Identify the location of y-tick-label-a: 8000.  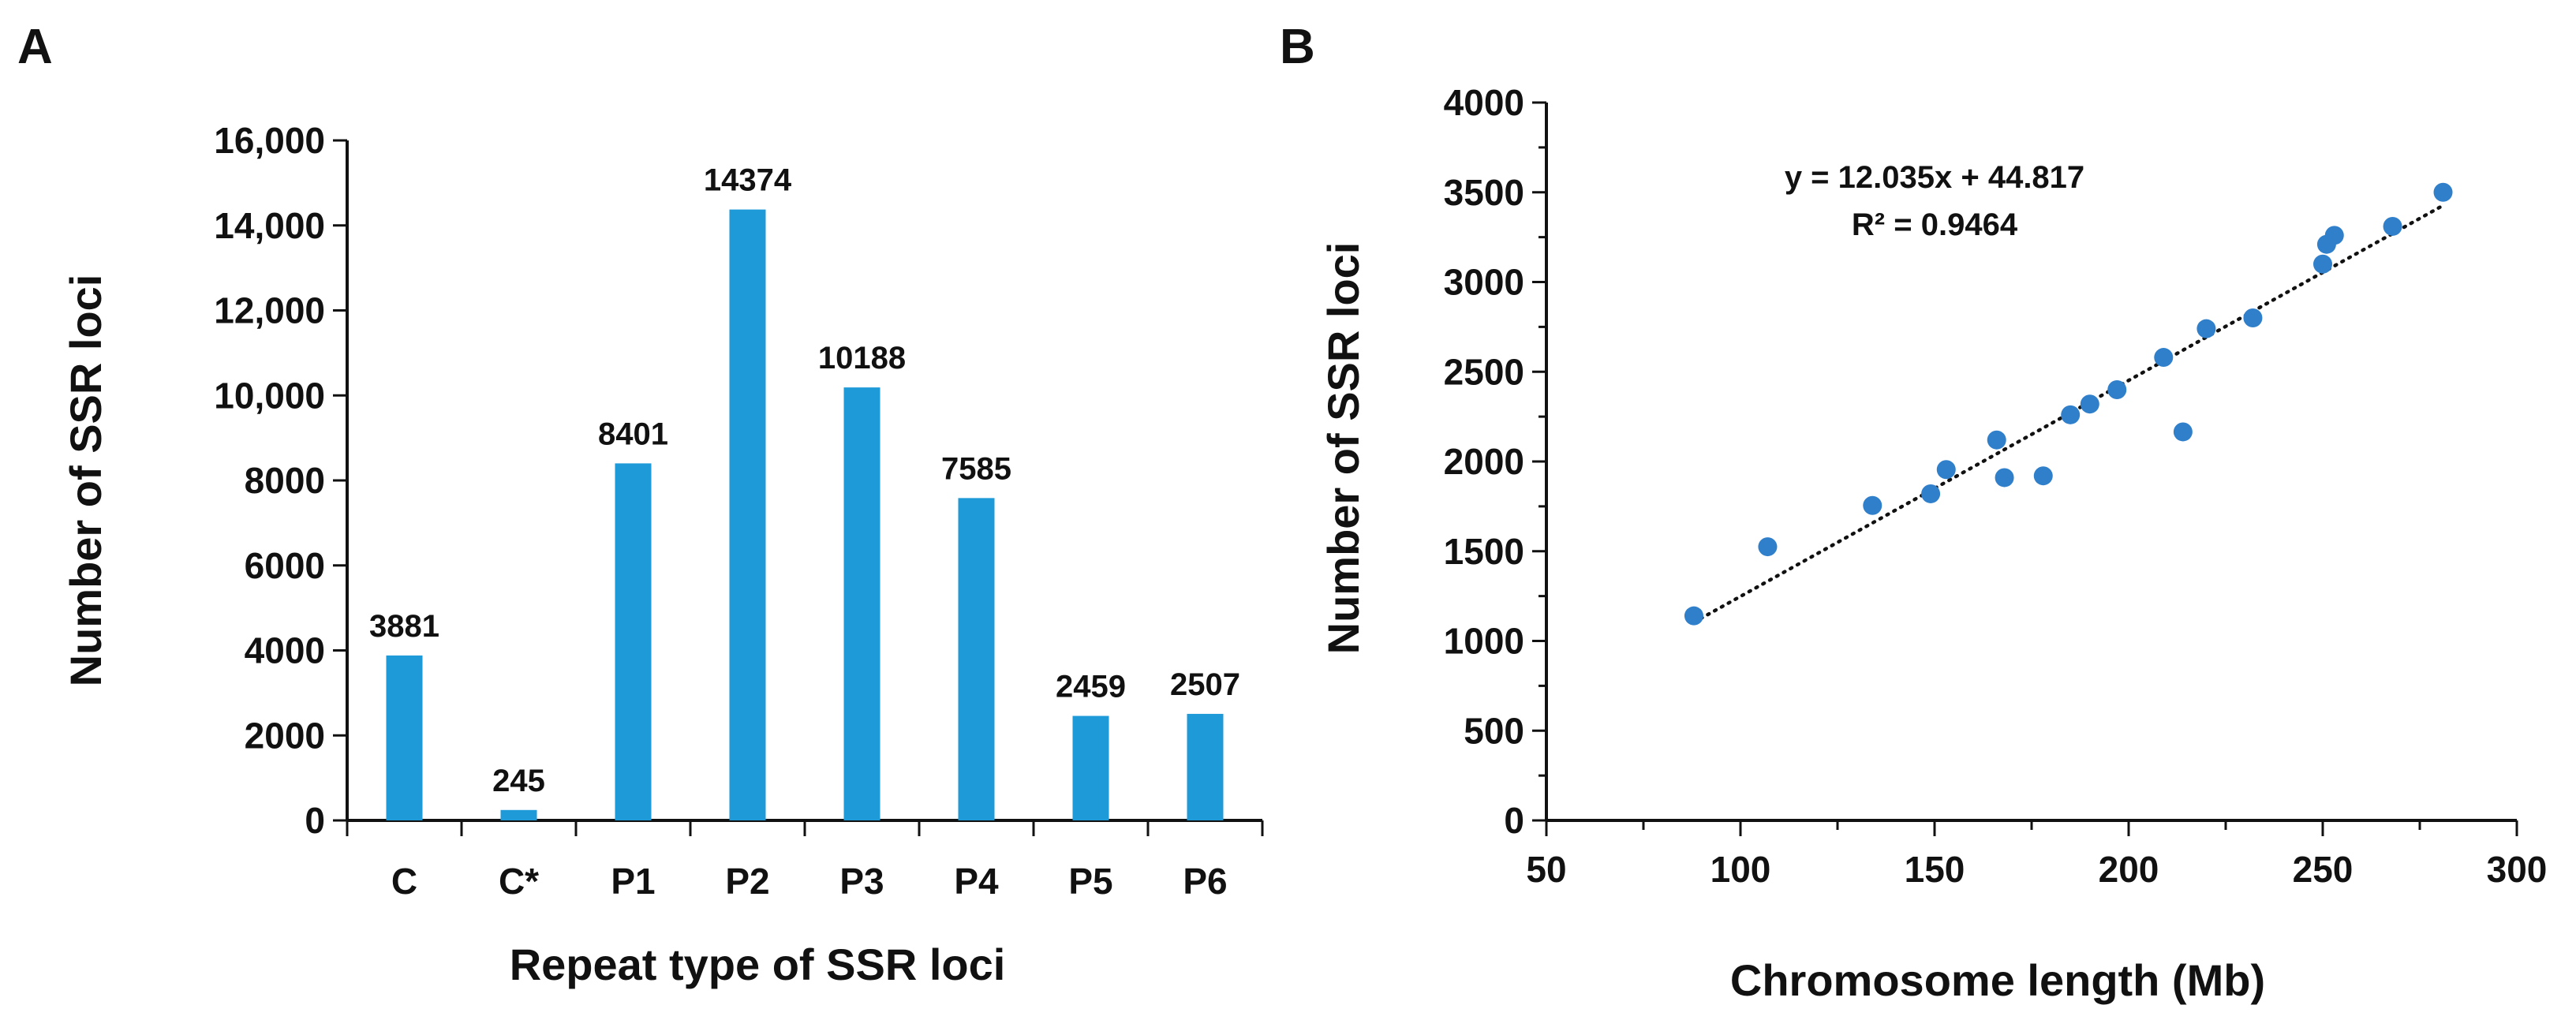
(285, 481).